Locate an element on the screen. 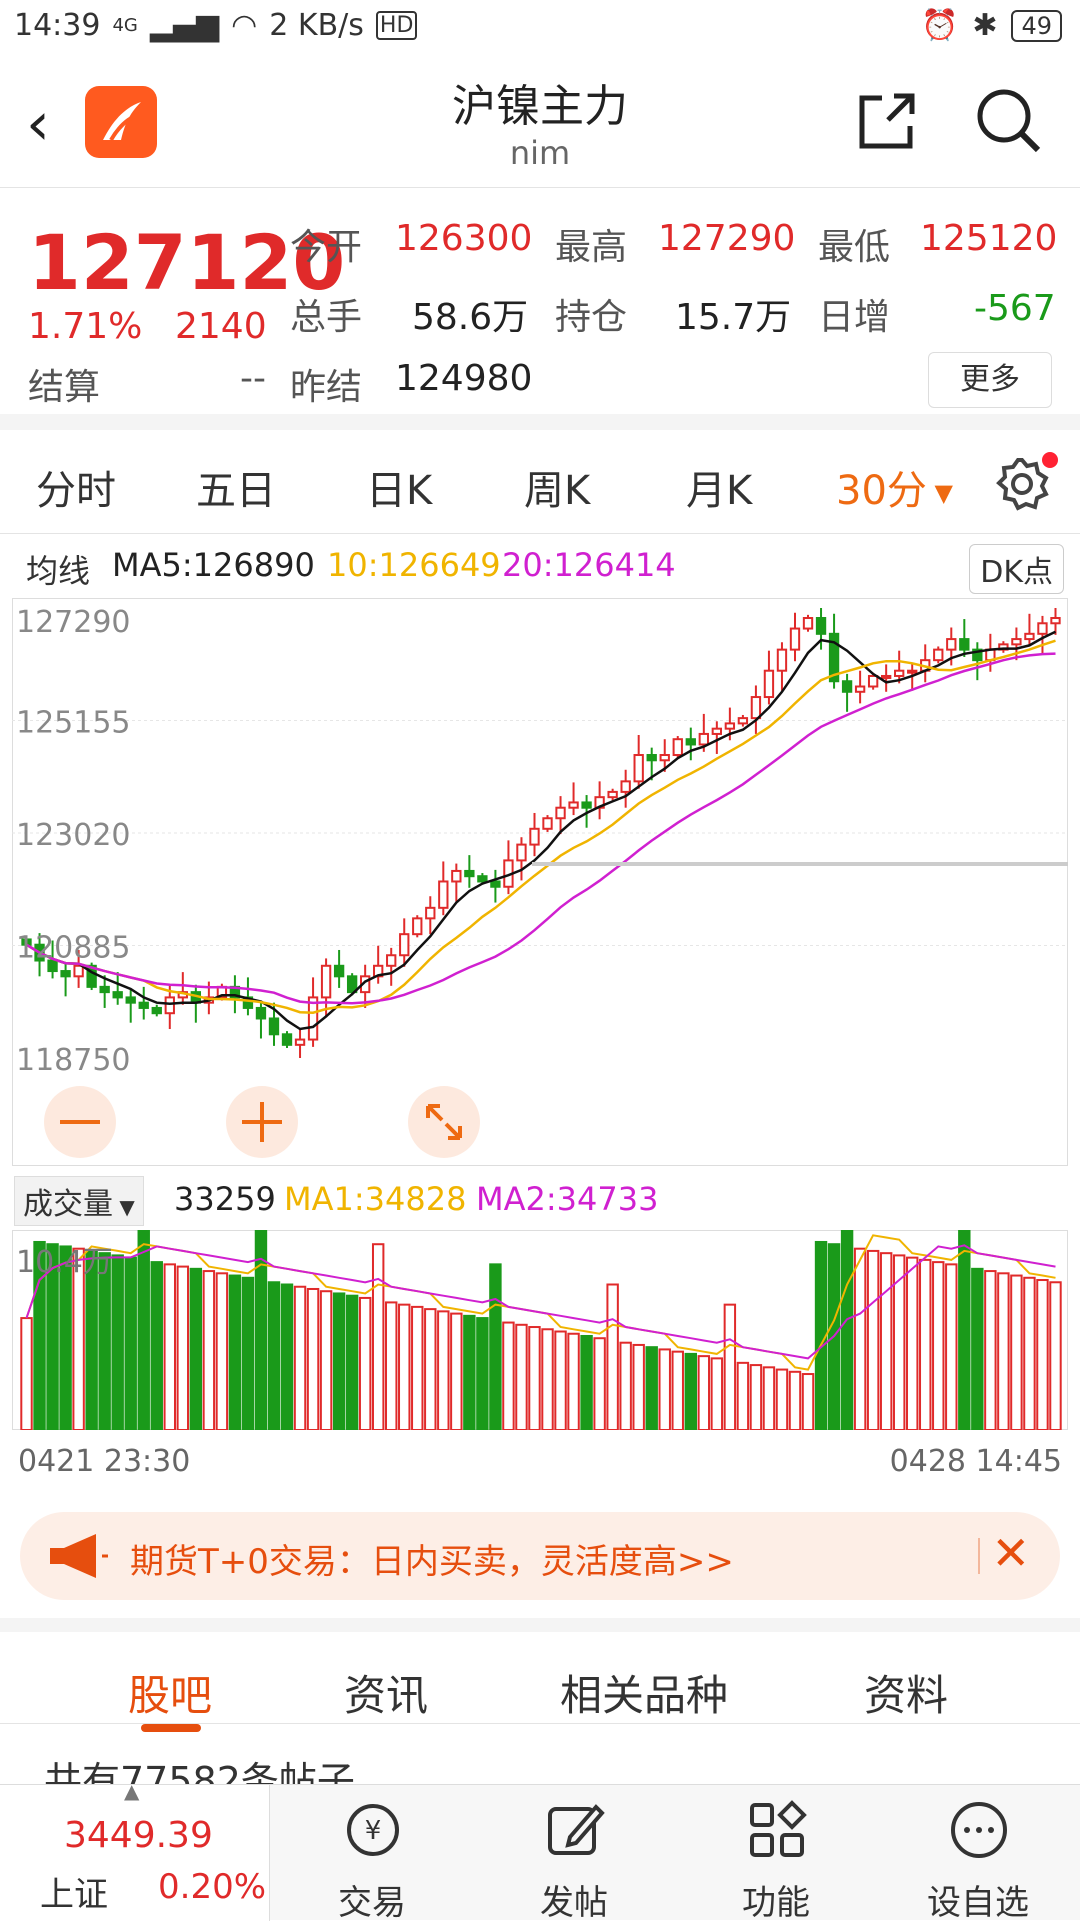  change-pct: 1.71% is located at coordinates (85, 326).